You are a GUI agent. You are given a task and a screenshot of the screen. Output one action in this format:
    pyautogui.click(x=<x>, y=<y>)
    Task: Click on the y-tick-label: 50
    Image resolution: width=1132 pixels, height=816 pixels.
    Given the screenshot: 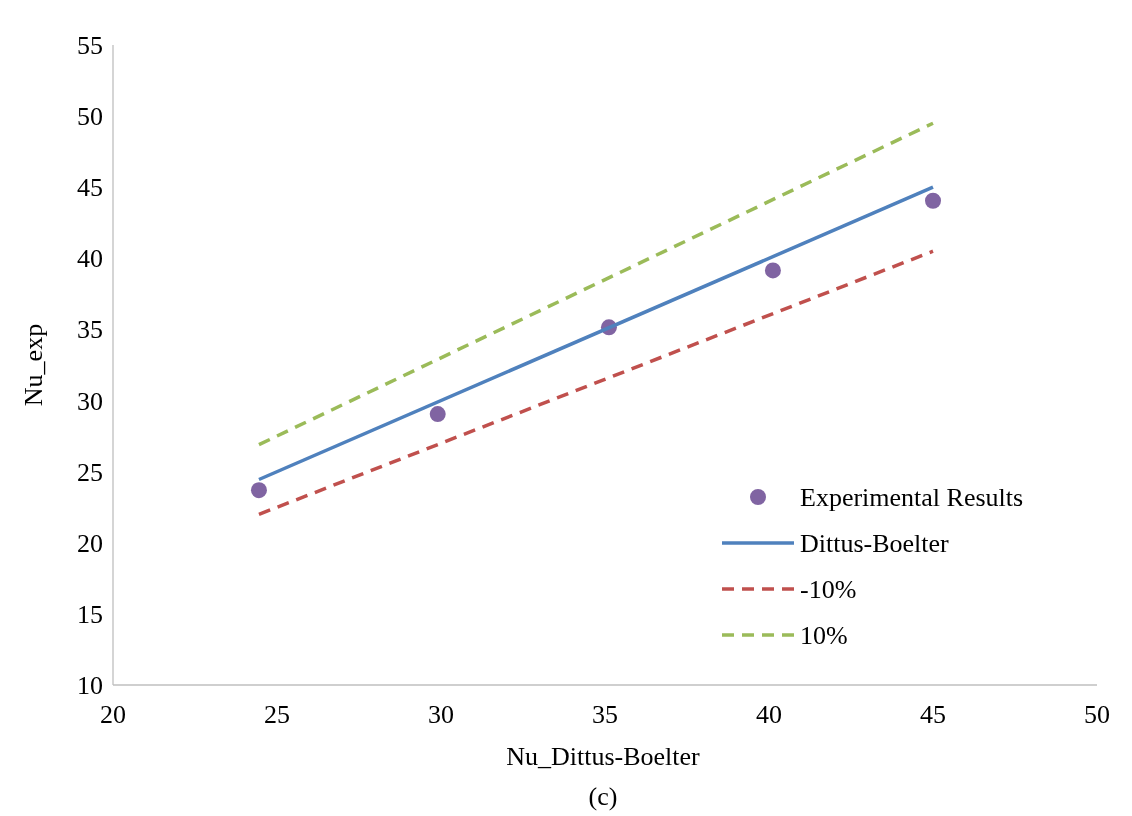 What is the action you would take?
    pyautogui.click(x=90, y=117)
    